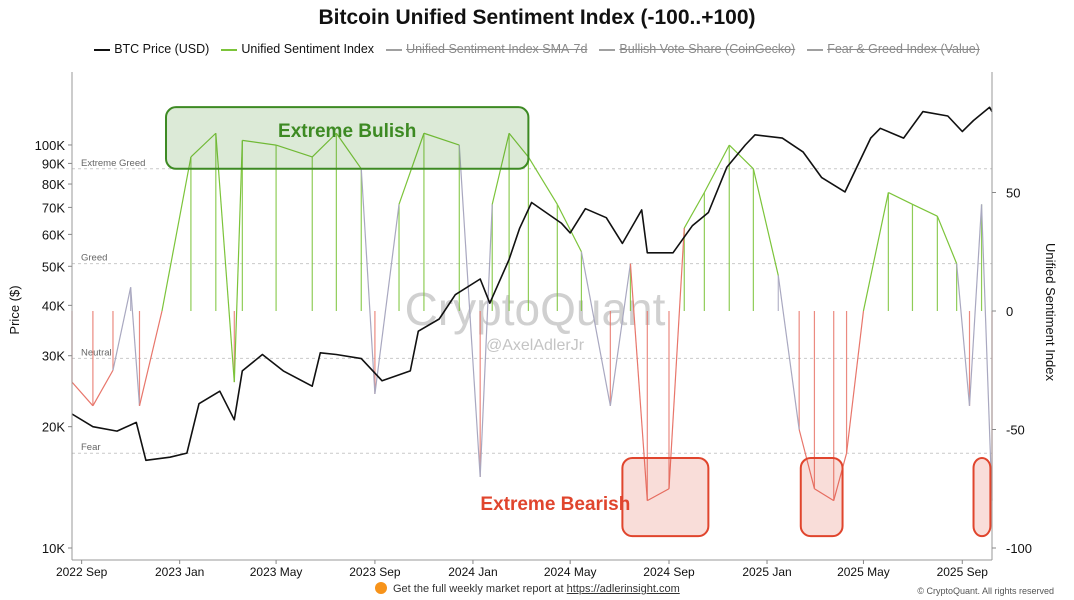  What do you see at coordinates (1019, 548) in the screenshot?
I see `right-tick-label: -100` at bounding box center [1019, 548].